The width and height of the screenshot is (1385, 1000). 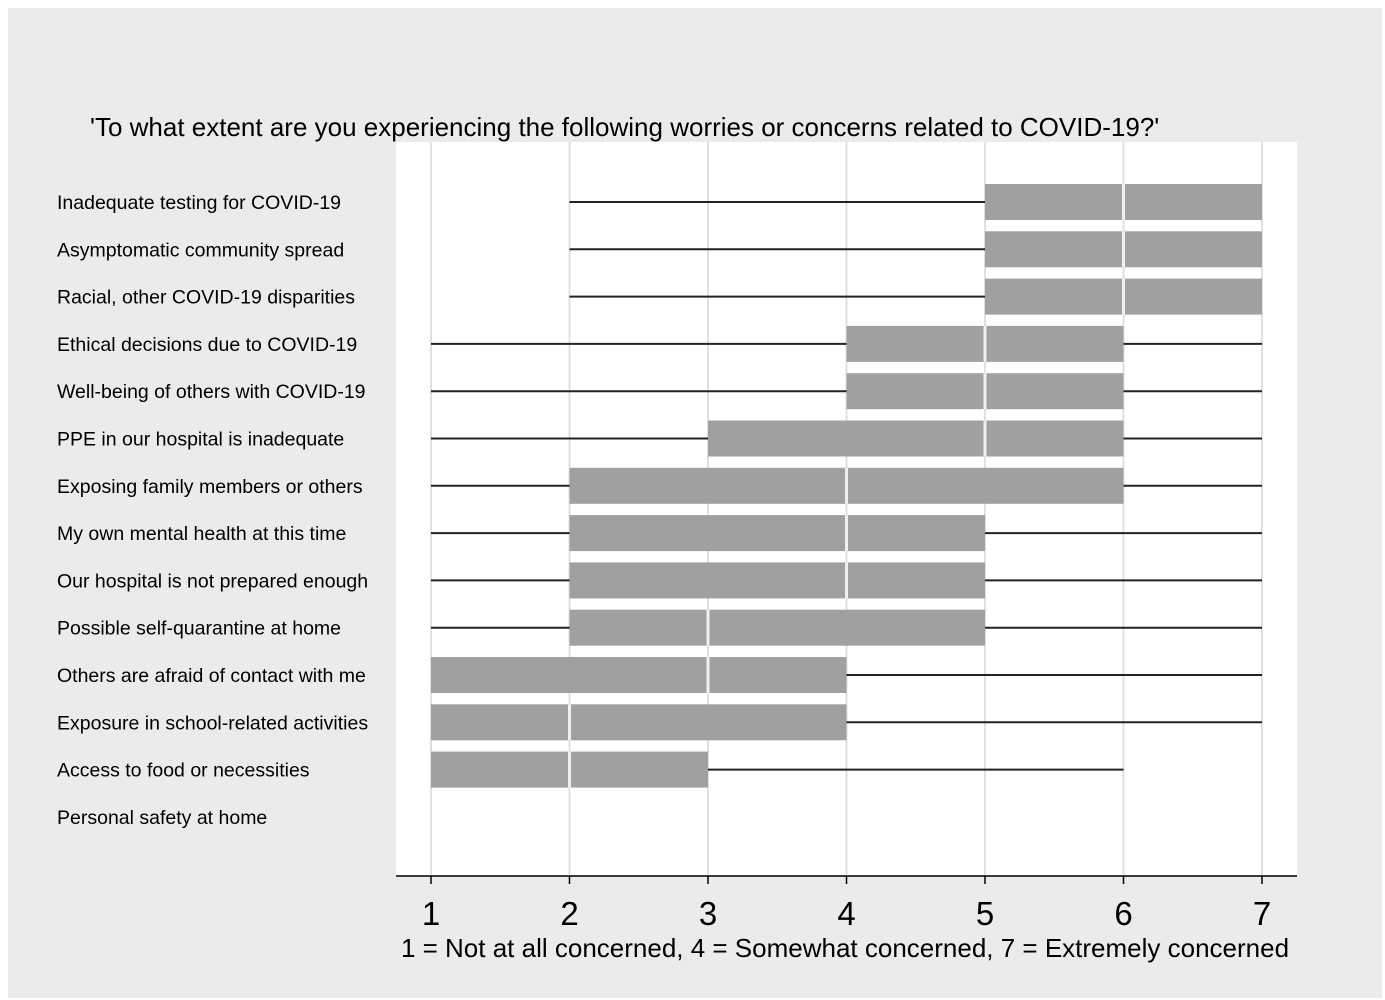 What do you see at coordinates (207, 345) in the screenshot?
I see `row-label: Ethical decisions due to COVID-19` at bounding box center [207, 345].